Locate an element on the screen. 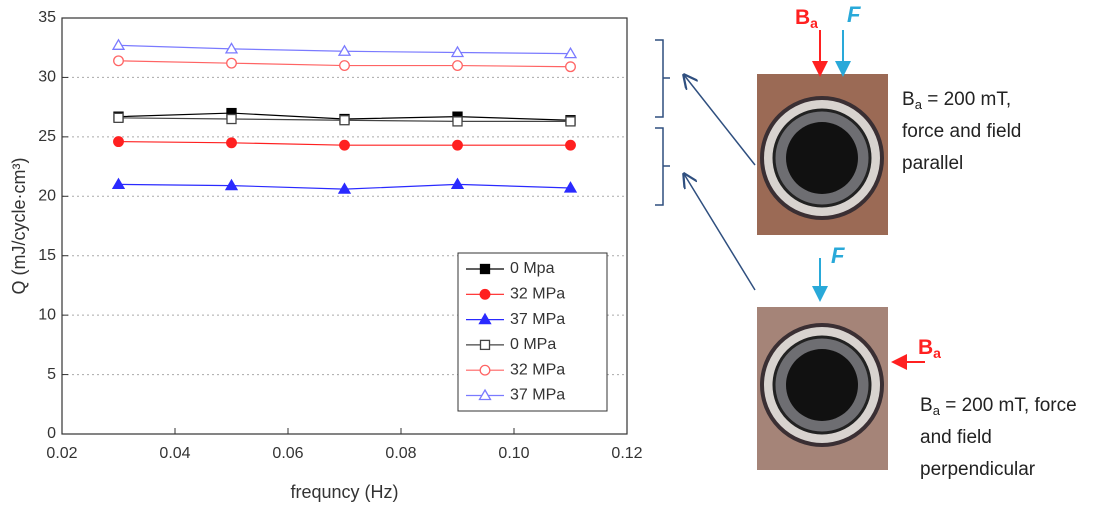 Image resolution: width=1120 pixels, height=514 pixels. legend-label: 0 MPa is located at coordinates (533, 344).